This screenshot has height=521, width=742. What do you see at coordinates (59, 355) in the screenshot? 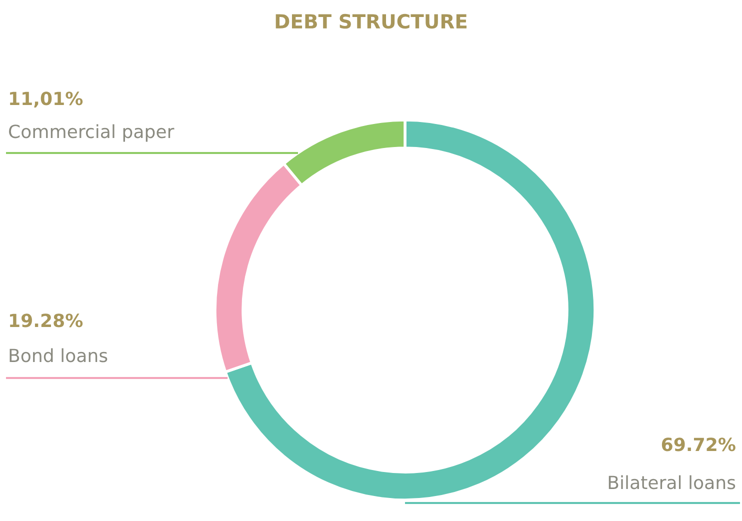
I see `slice-label: Bond loans` at bounding box center [59, 355].